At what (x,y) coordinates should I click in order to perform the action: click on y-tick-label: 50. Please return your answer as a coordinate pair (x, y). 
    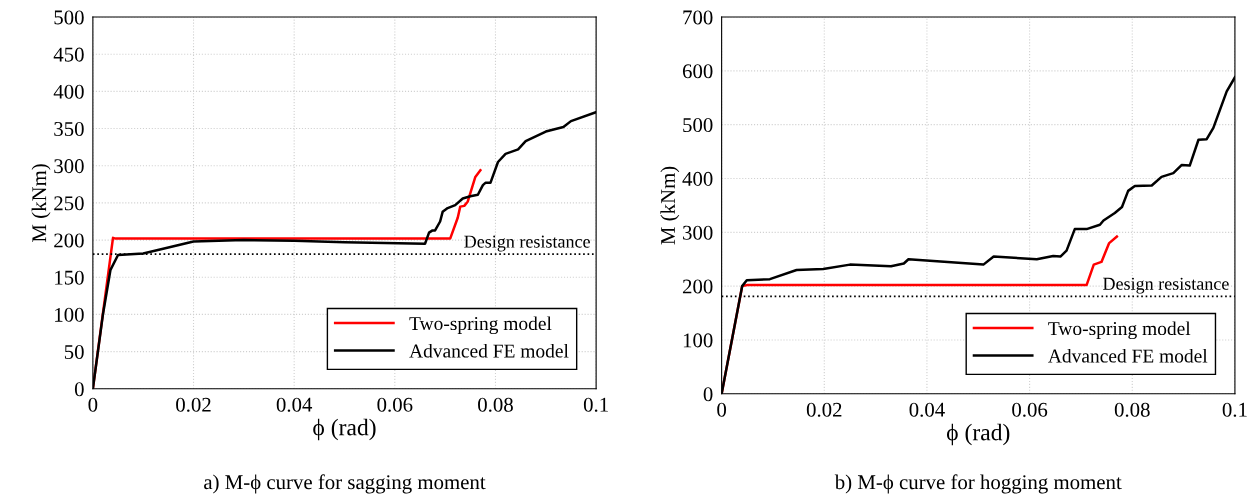
    Looking at the image, I should click on (74, 352).